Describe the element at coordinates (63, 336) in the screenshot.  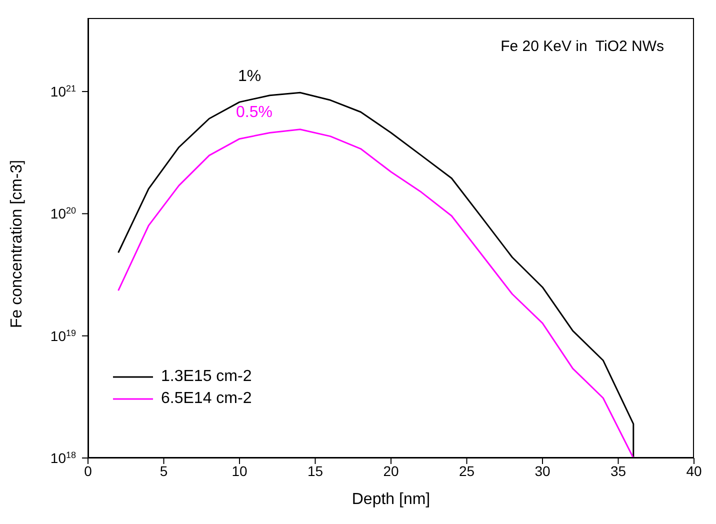
I see `y-tick-label: 10$^{19}$` at that location.